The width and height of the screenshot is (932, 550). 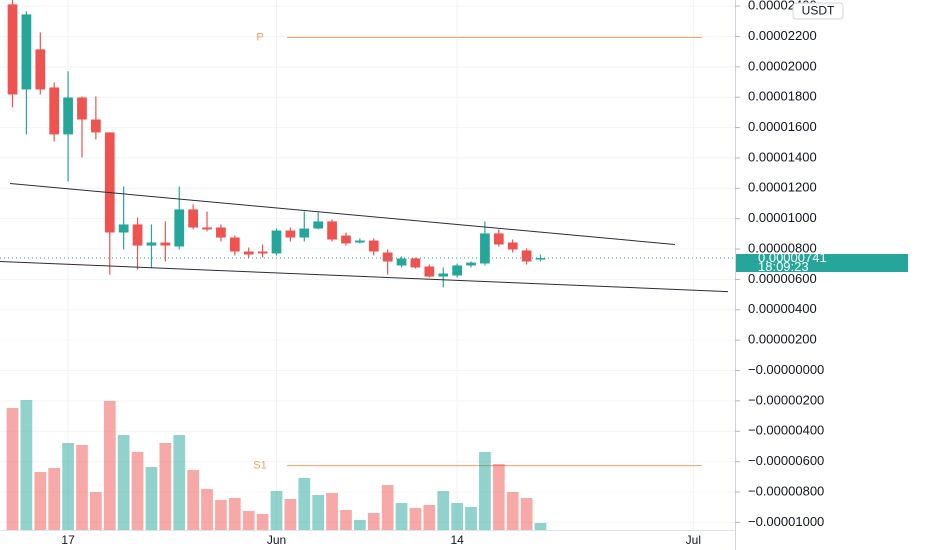 I want to click on last-price-label: 0.00000741, so click(x=792, y=257).